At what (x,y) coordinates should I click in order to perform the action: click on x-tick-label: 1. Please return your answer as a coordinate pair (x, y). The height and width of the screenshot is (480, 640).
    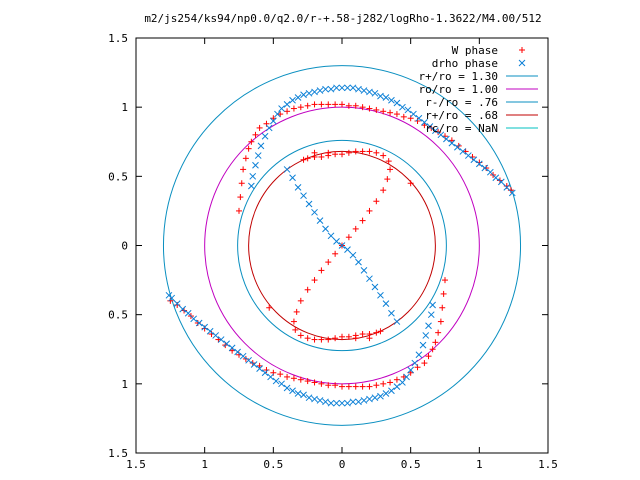
    Looking at the image, I should click on (204, 464).